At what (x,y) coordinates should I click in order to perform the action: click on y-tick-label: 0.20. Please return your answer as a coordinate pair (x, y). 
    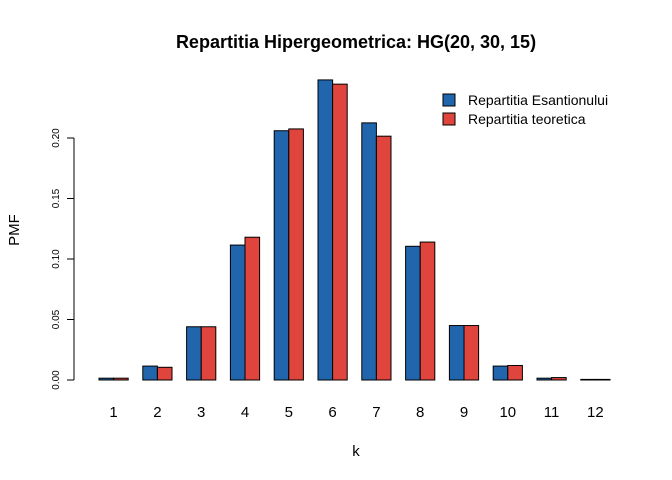
    Looking at the image, I should click on (56, 138).